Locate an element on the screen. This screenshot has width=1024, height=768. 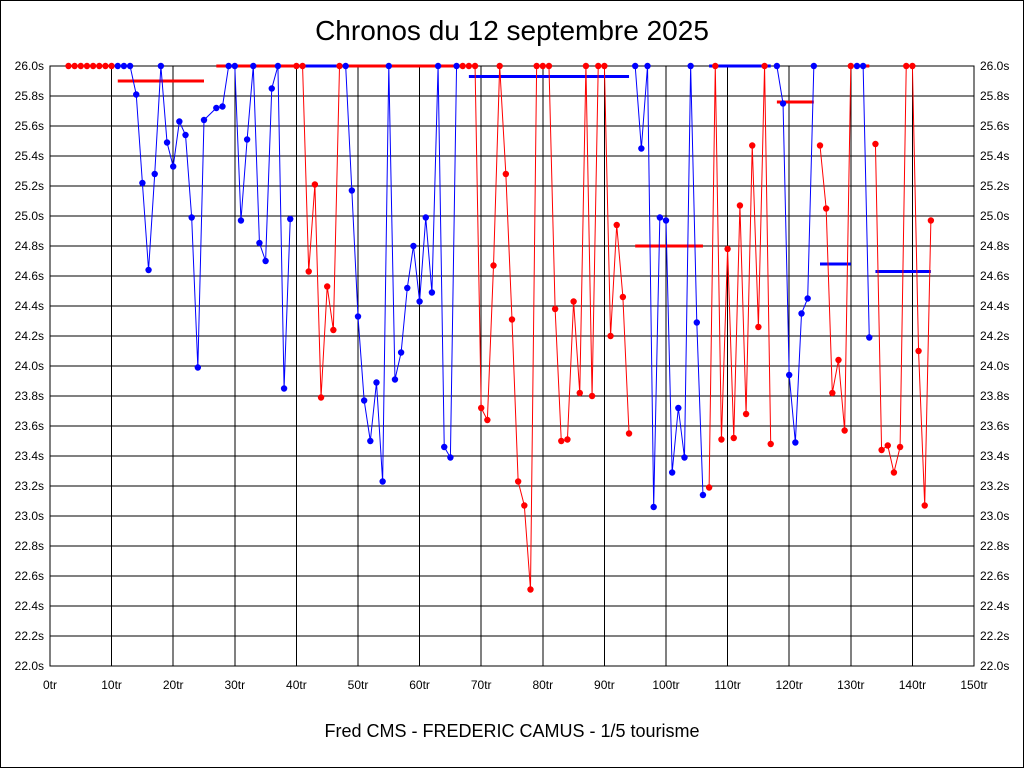
x-tick-label: 100tr is located at coordinates (665, 685).